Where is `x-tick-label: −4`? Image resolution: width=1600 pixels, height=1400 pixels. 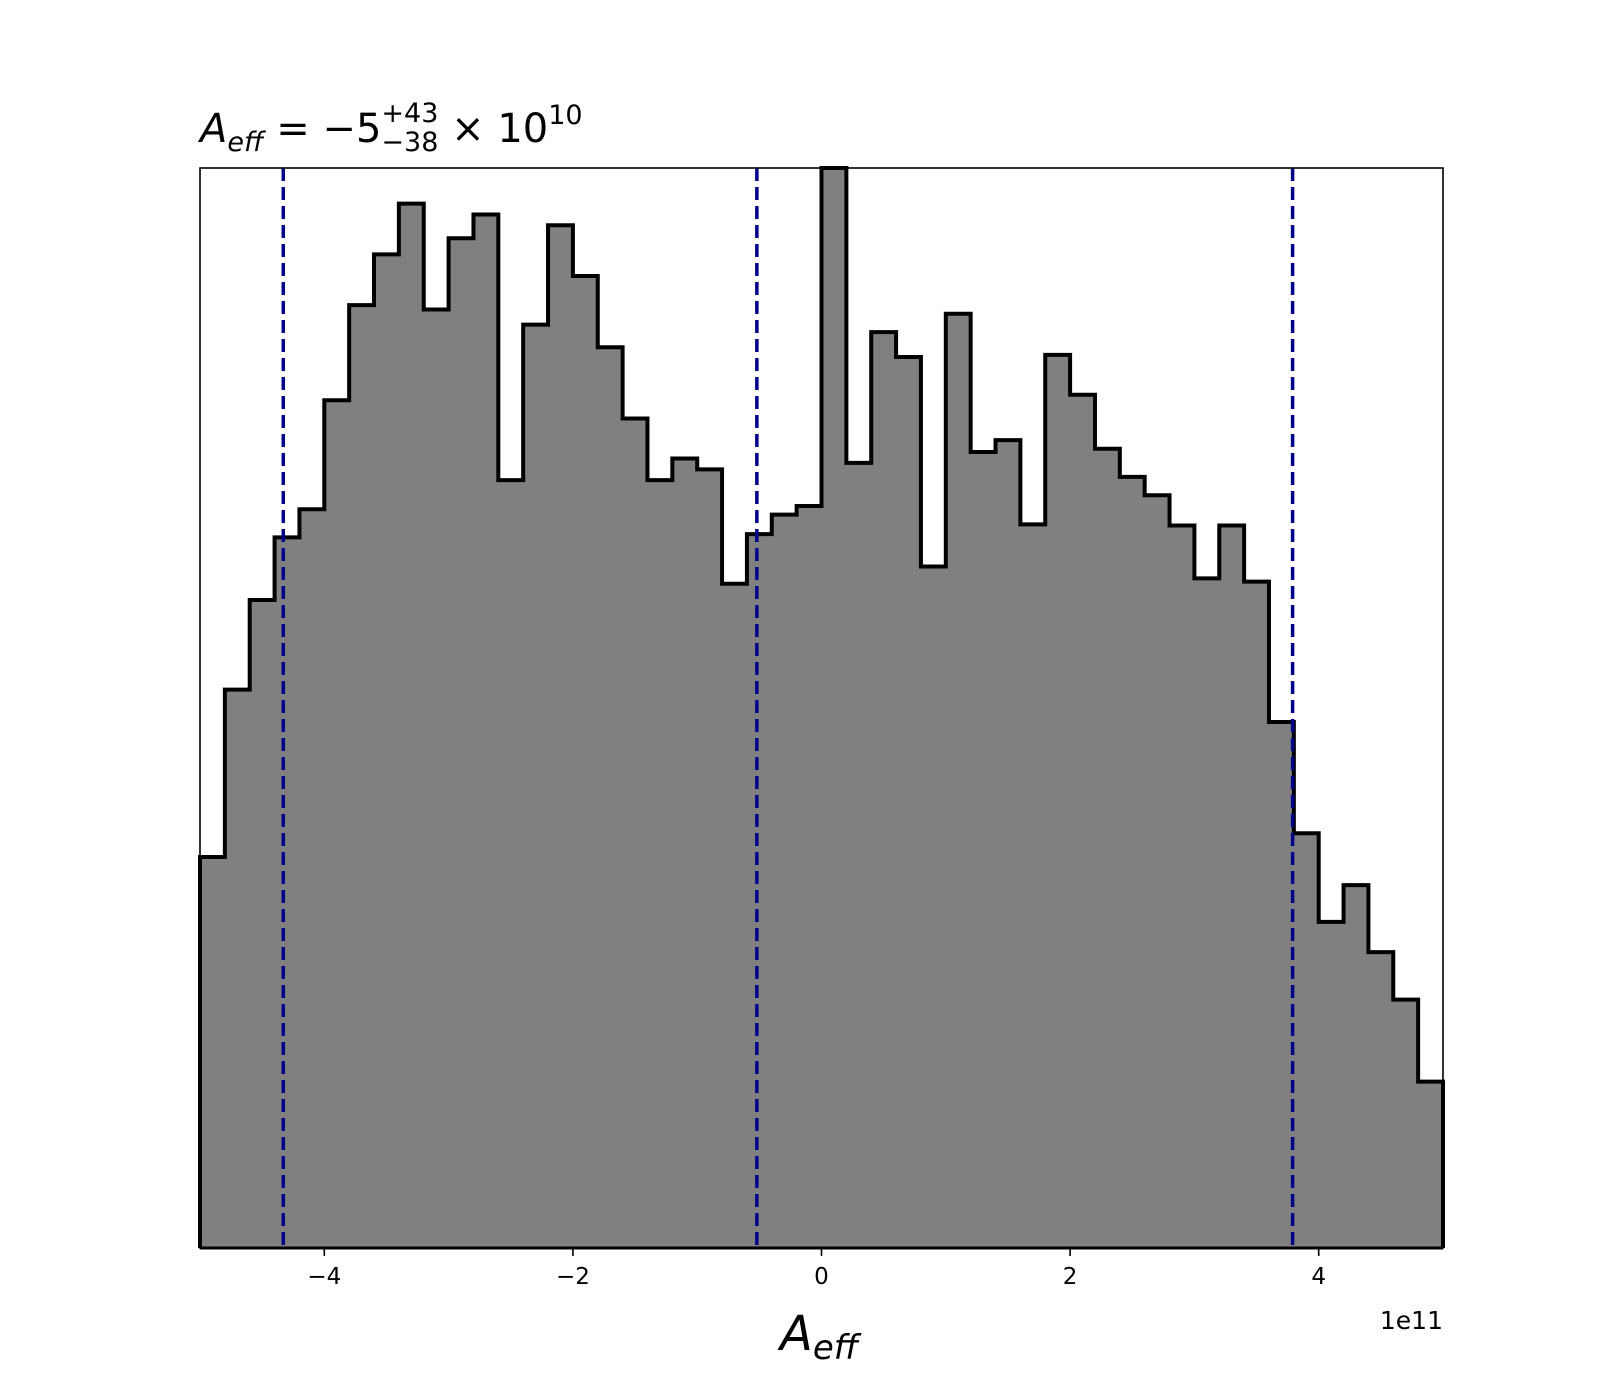 x-tick-label: −4 is located at coordinates (324, 1277).